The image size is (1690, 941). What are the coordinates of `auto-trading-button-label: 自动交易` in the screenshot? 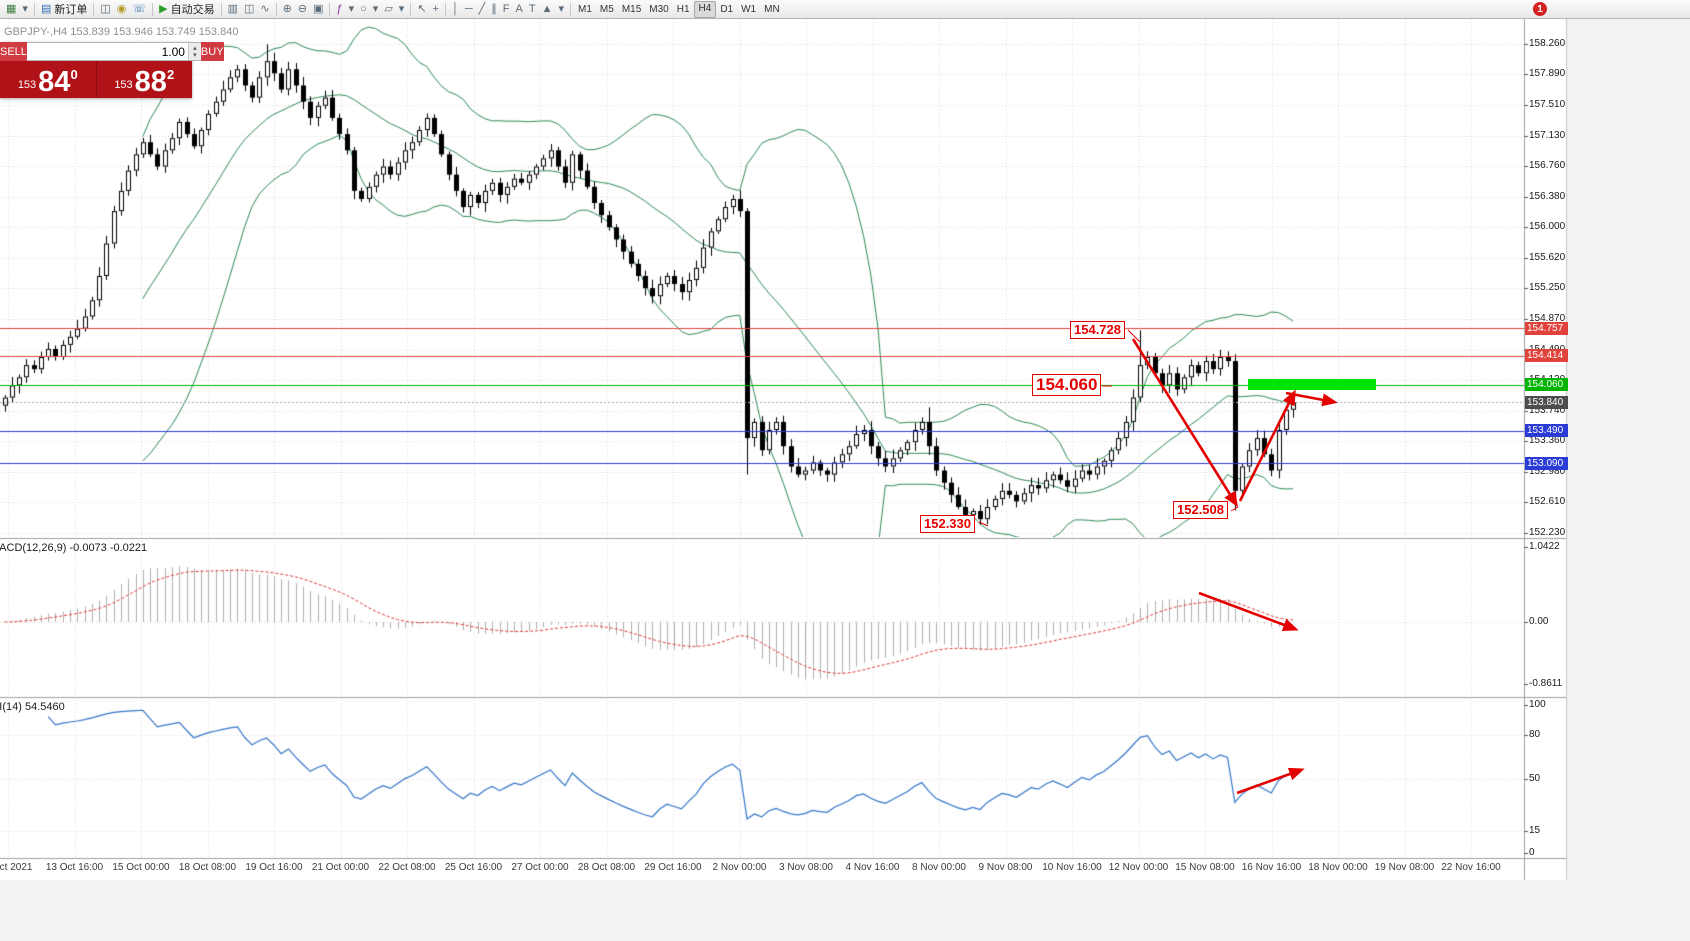 It's located at (192, 10).